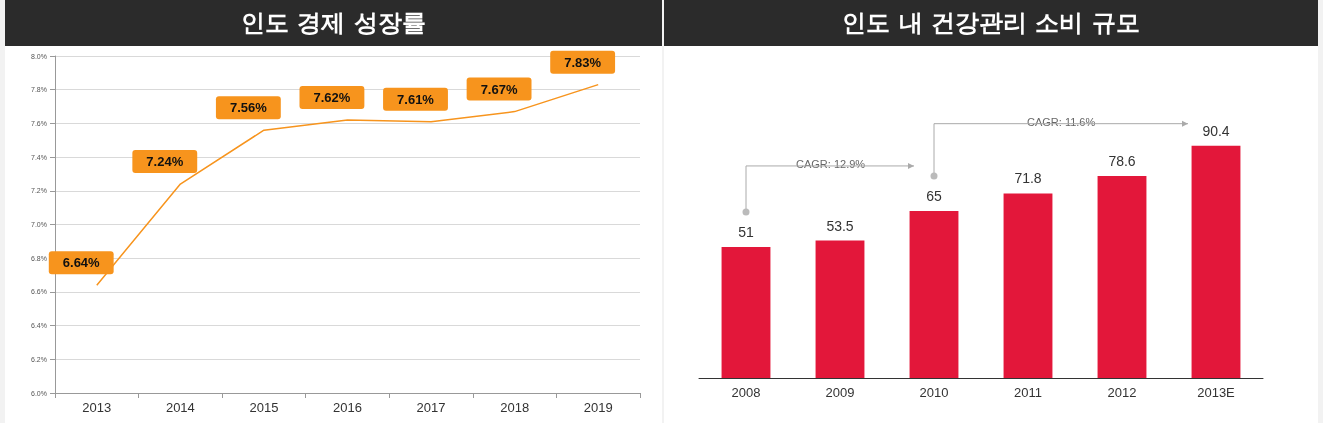 This screenshot has height=423, width=1323. I want to click on x-tick-label: 2011, so click(1028, 392).